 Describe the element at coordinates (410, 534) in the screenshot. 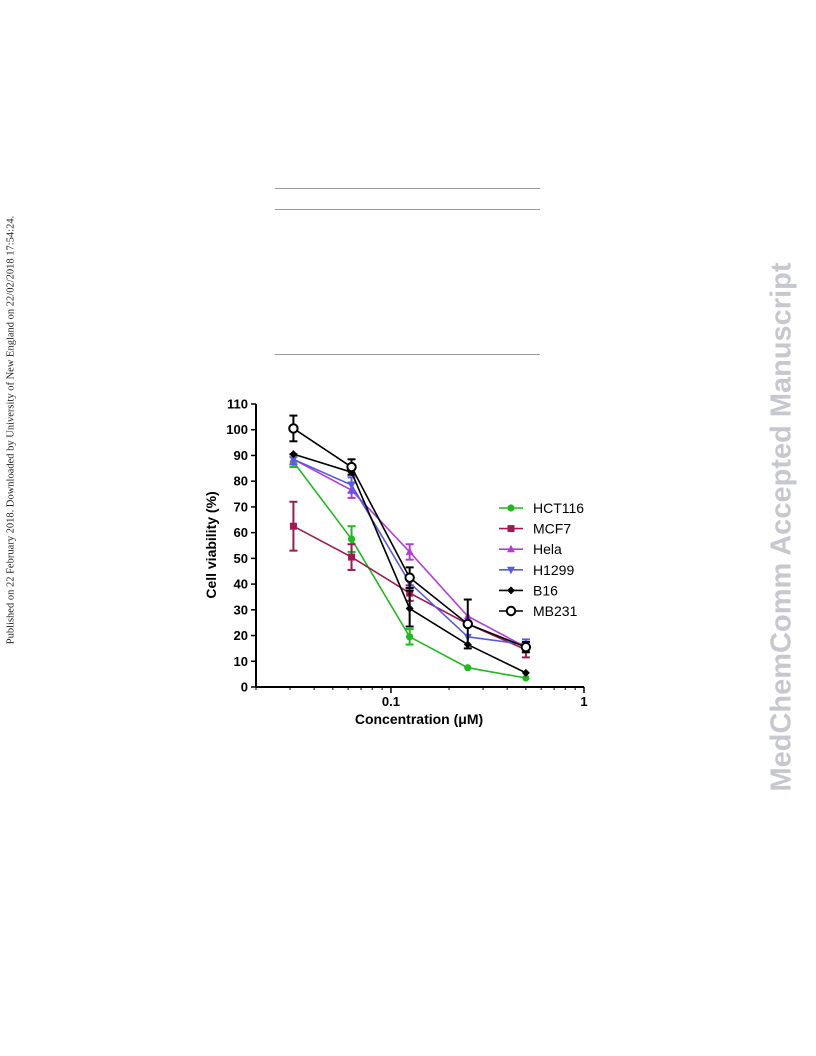

I see `series-mb231` at that location.